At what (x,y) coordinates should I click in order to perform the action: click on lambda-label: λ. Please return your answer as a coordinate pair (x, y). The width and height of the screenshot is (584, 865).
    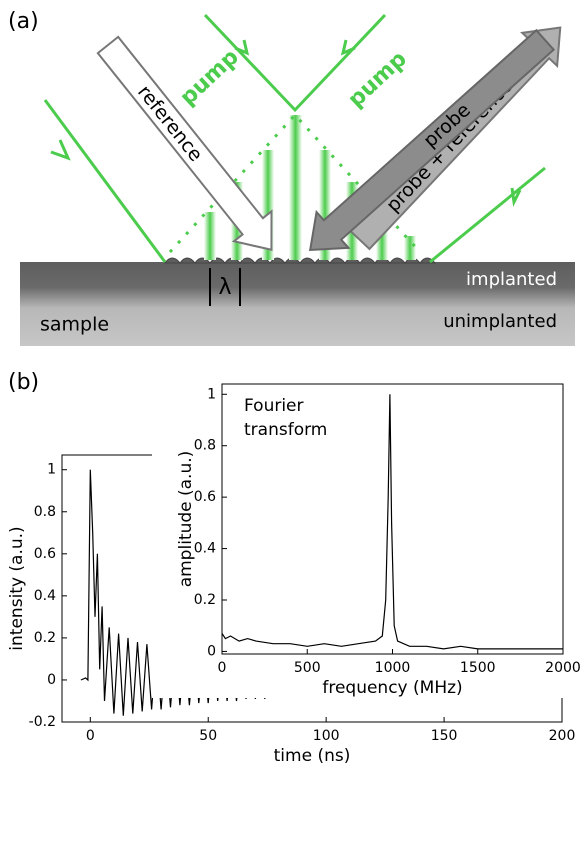
    Looking at the image, I should click on (224, 287).